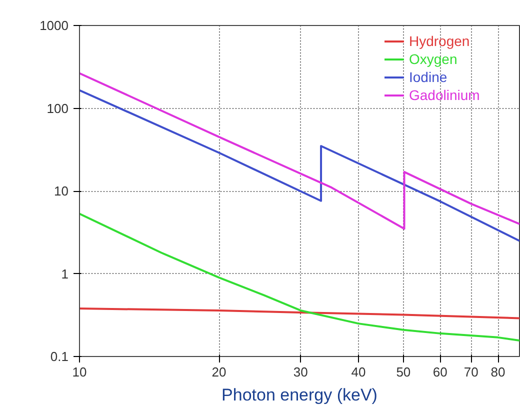 The width and height of the screenshot is (520, 418). What do you see at coordinates (59, 356) in the screenshot?
I see `y-tick-label: 0.1` at bounding box center [59, 356].